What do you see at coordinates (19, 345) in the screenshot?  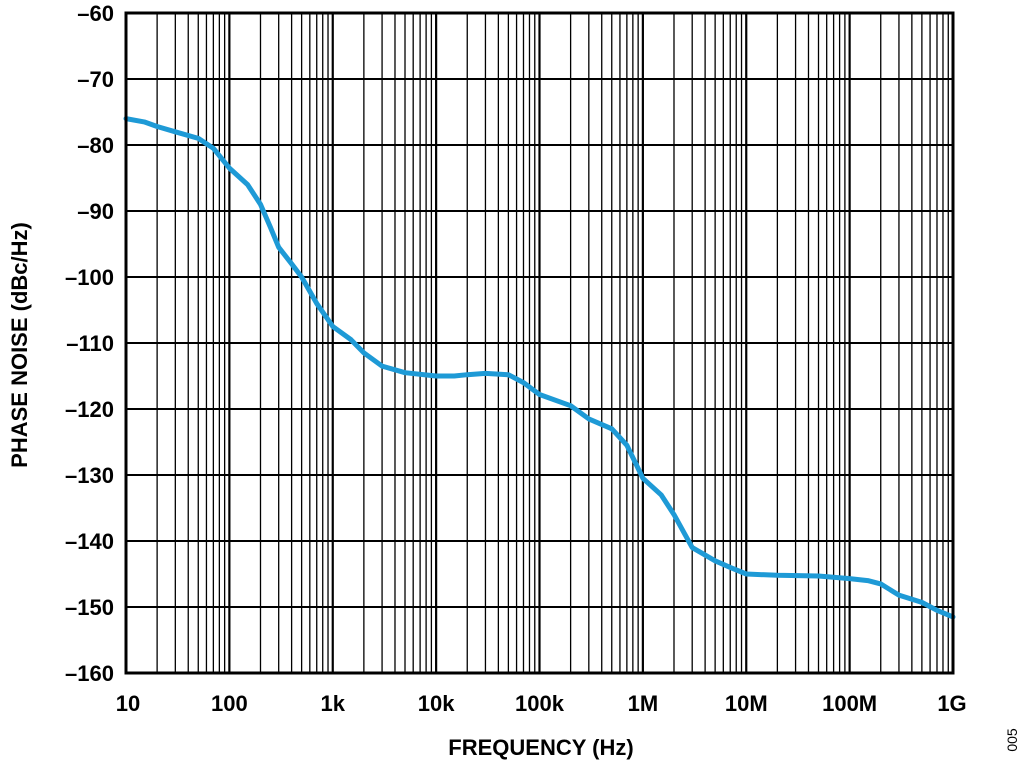 I see `y-axis-title: PHASE NOISE (dBc/Hz)` at bounding box center [19, 345].